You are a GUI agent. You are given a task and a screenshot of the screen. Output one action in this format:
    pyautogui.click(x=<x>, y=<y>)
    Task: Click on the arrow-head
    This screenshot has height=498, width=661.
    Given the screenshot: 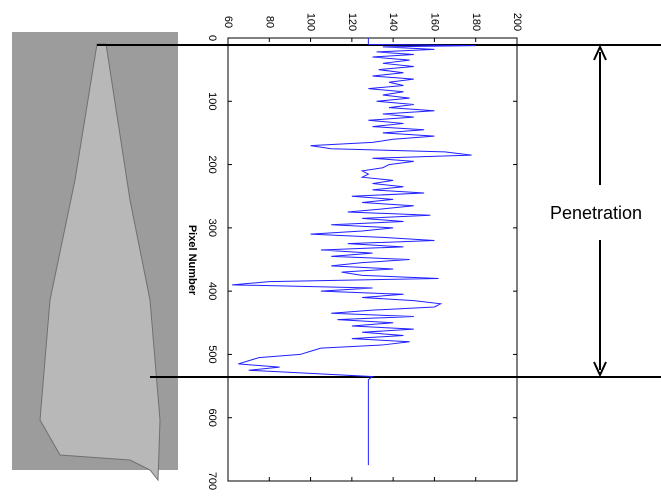 What is the action you would take?
    pyautogui.click(x=600, y=211)
    